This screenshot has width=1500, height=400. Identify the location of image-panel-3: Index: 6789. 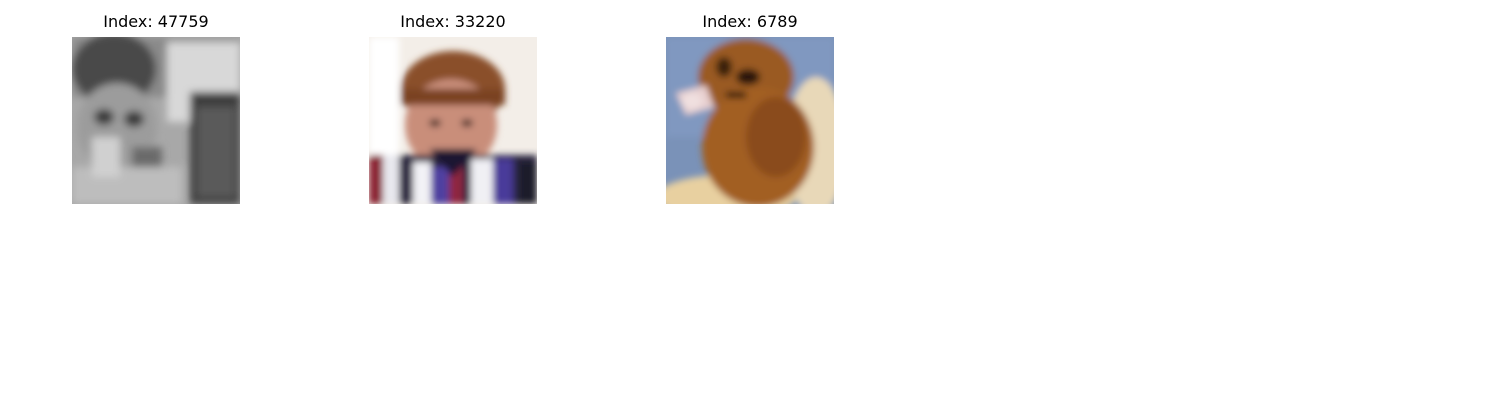
(750, 107).